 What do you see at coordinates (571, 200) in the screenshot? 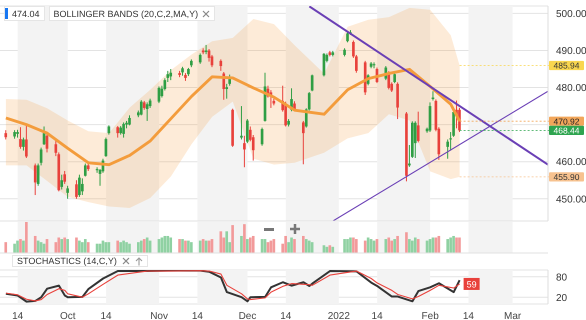
I see `y-tick-label: 450.00` at bounding box center [571, 200].